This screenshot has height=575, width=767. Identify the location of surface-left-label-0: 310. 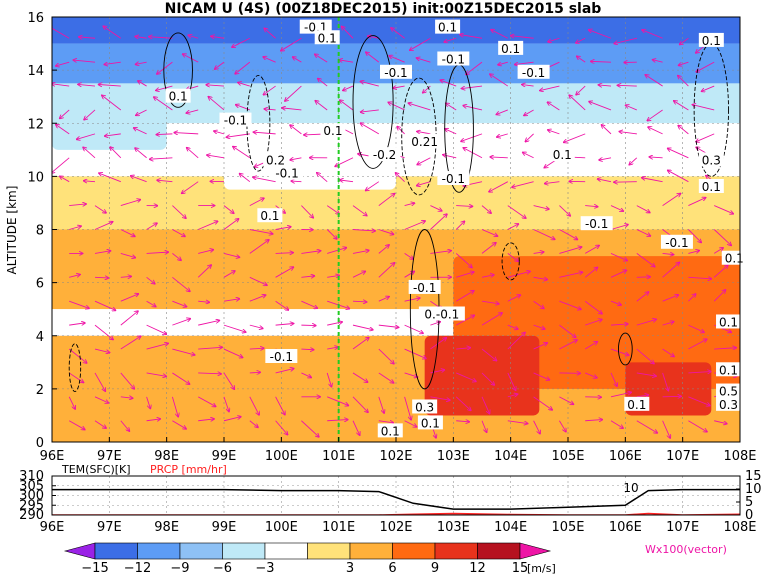
(31, 476).